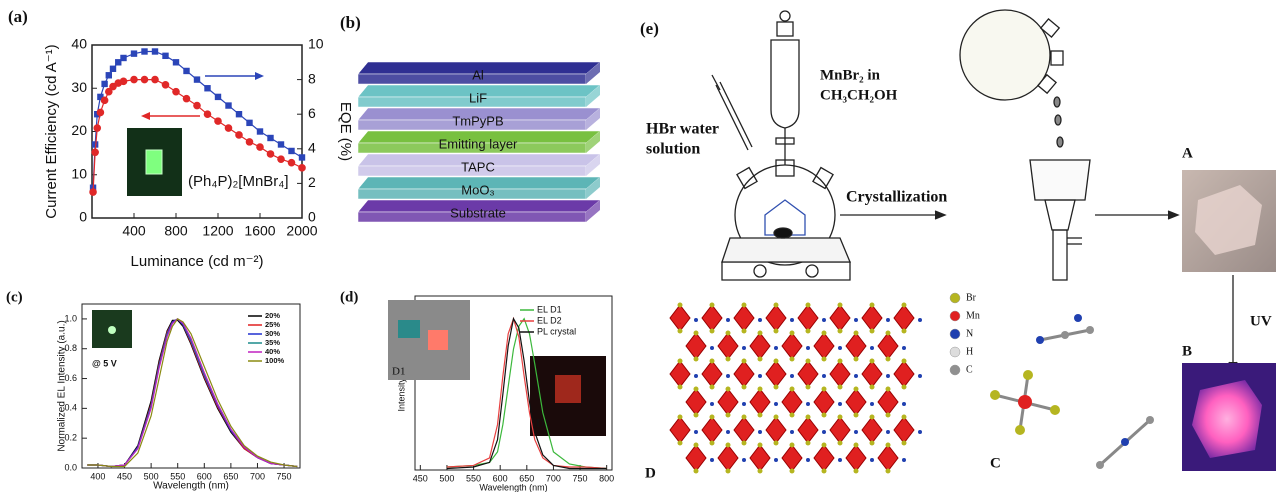 The image size is (1276, 492). Describe the element at coordinates (500, 478) in the screenshot. I see `x-tick-label: 600` at that location.